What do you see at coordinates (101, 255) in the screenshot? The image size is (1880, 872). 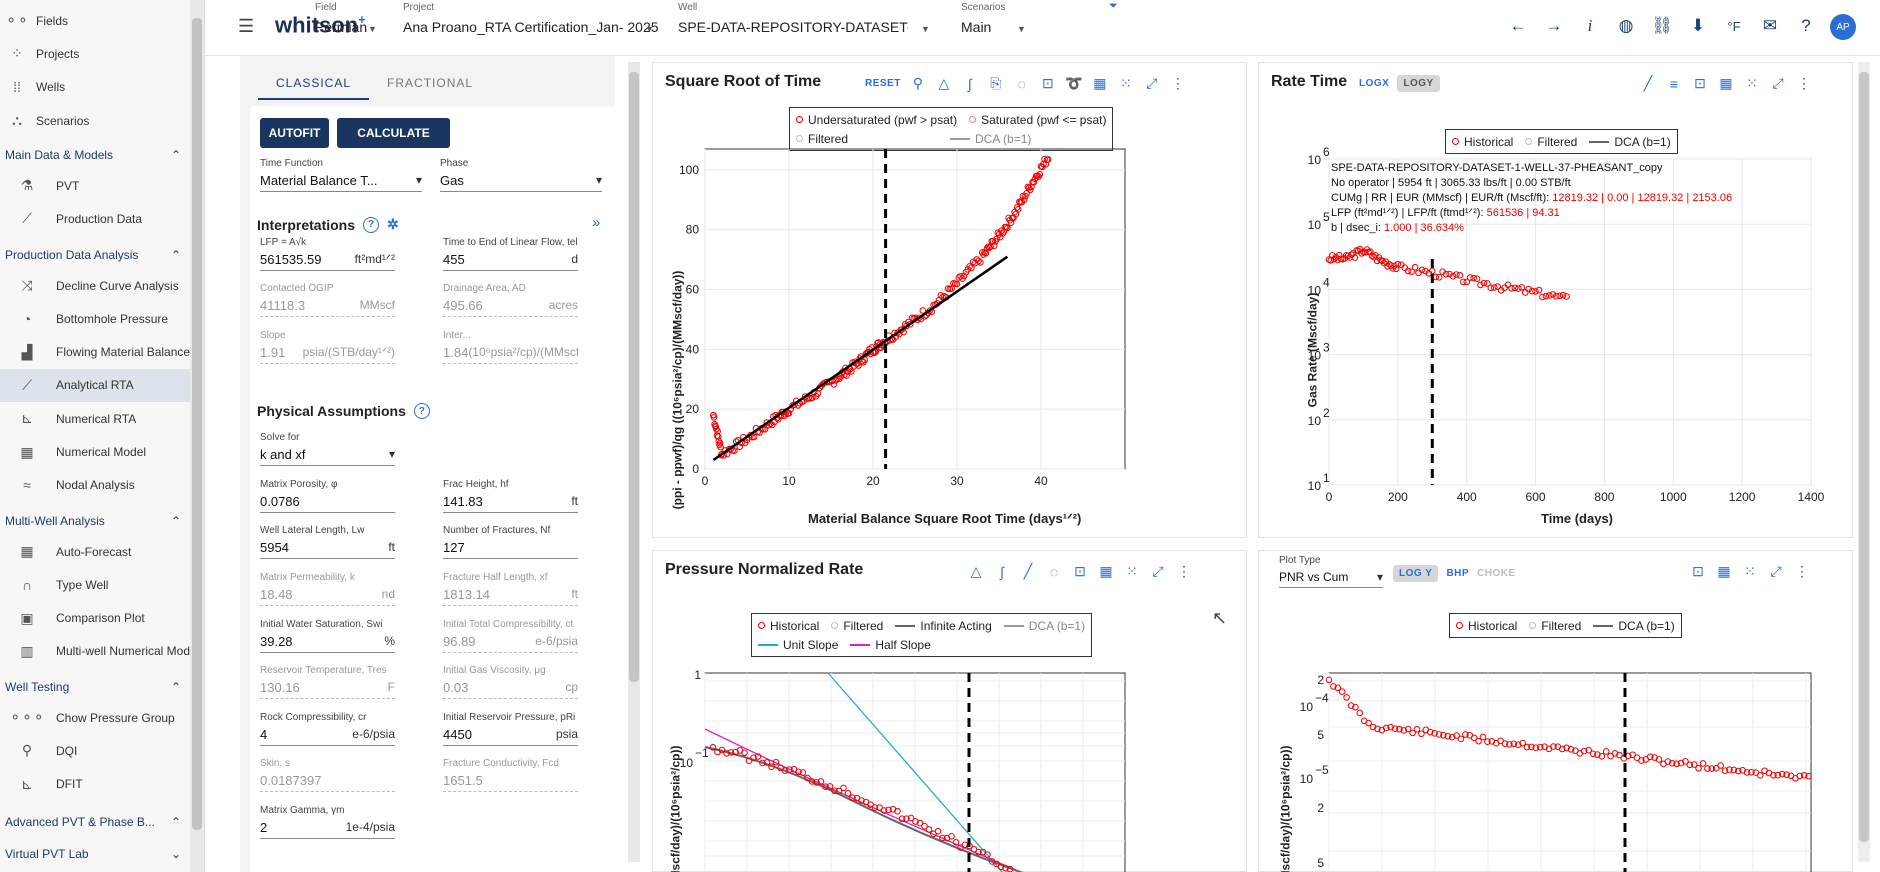 I see `sidebar-section: Production Data Analysis ⌃` at bounding box center [101, 255].